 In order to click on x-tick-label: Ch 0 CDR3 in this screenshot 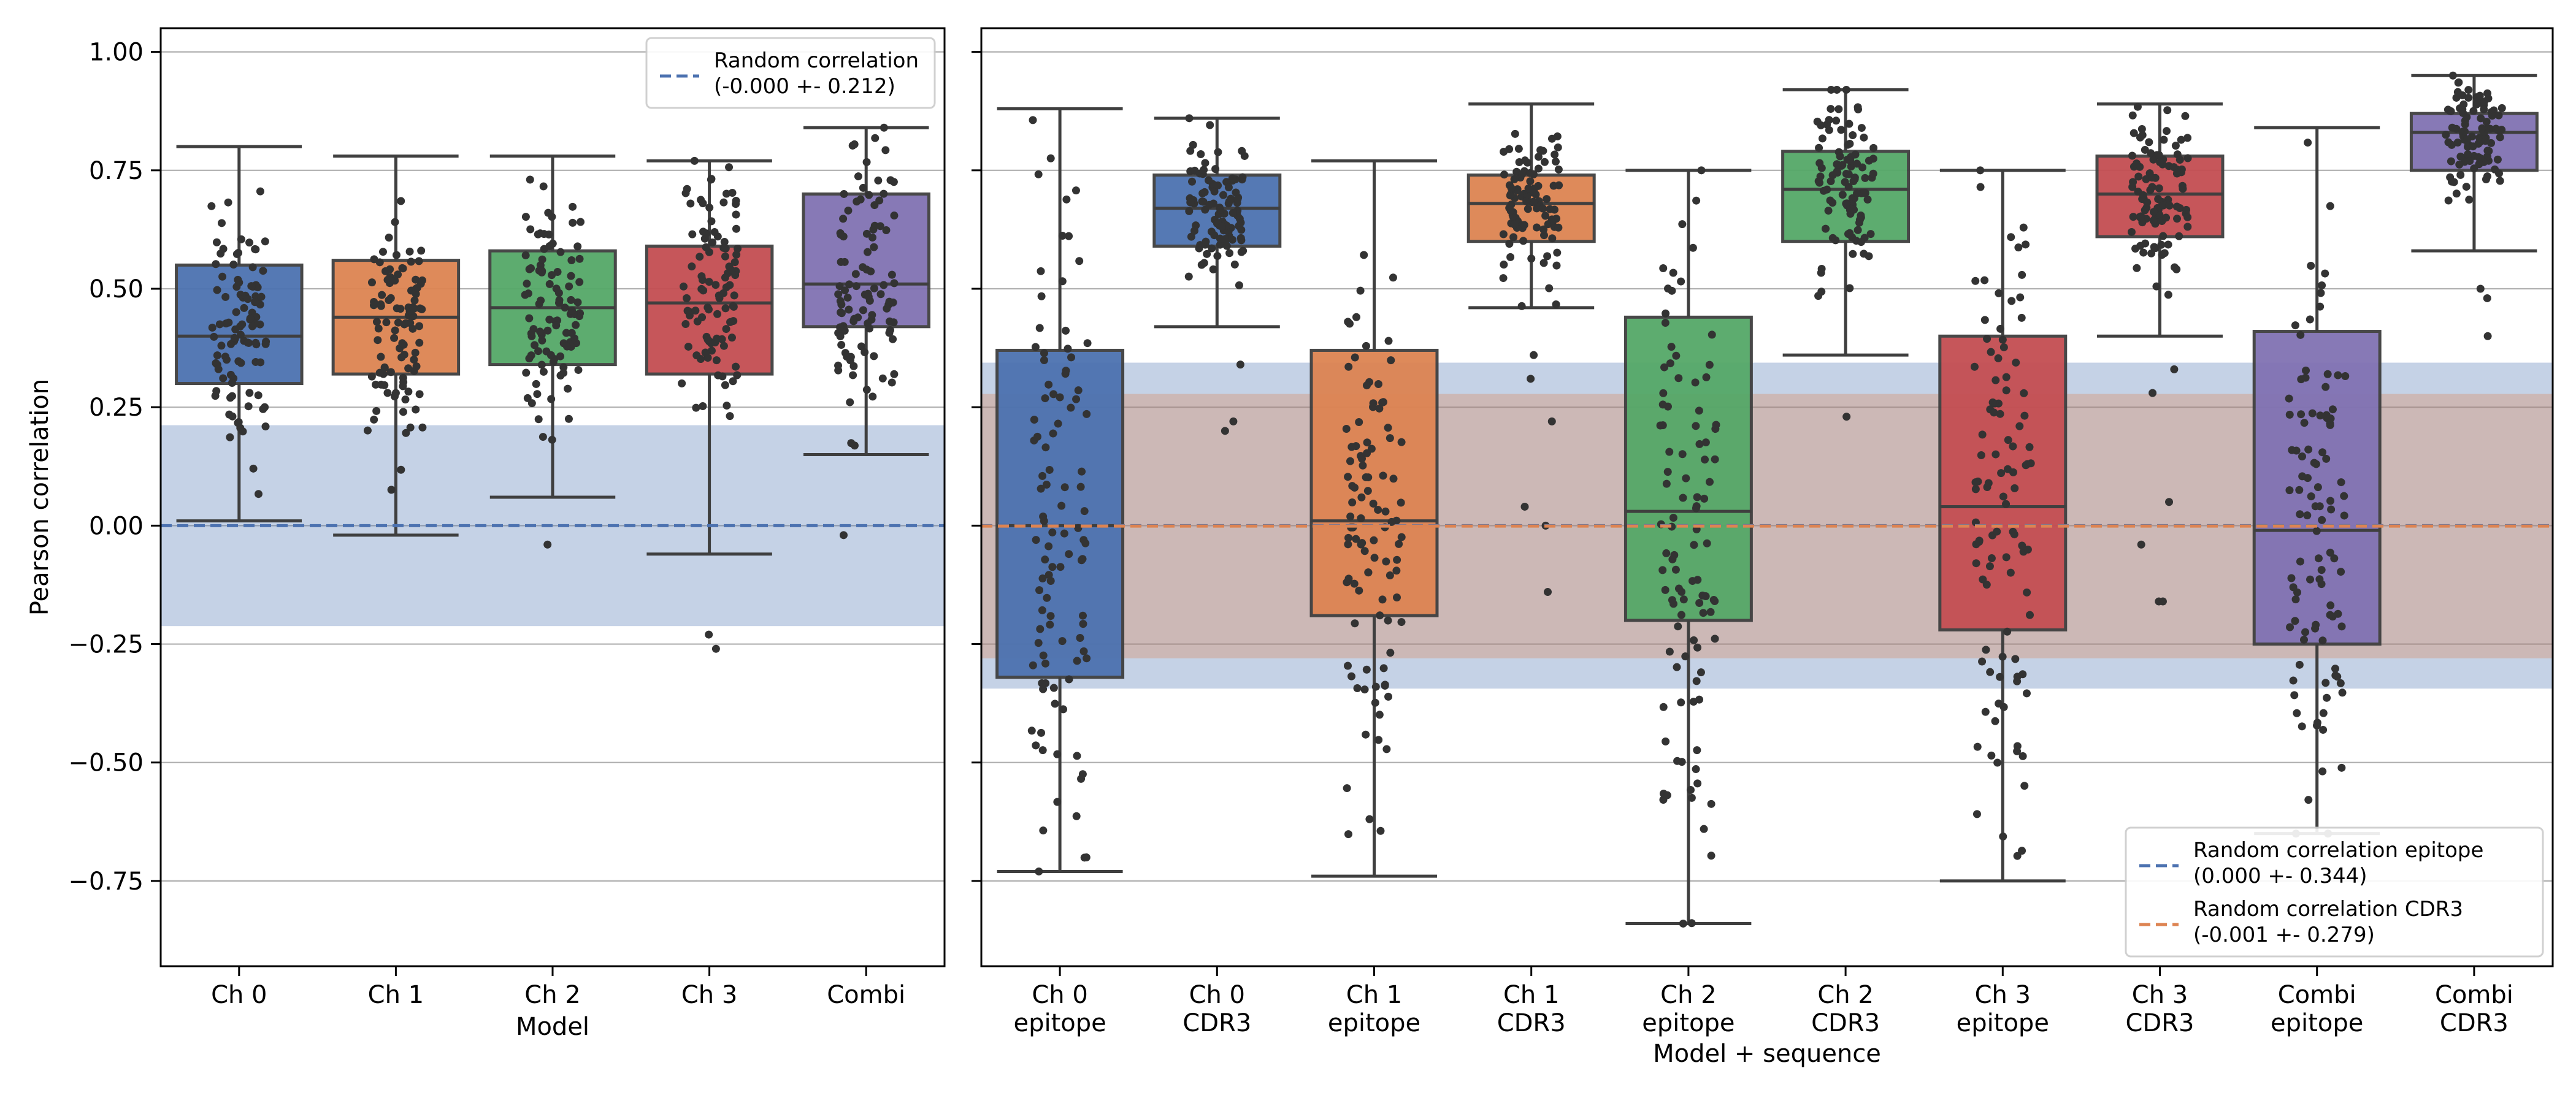, I will do `click(1217, 1009)`.